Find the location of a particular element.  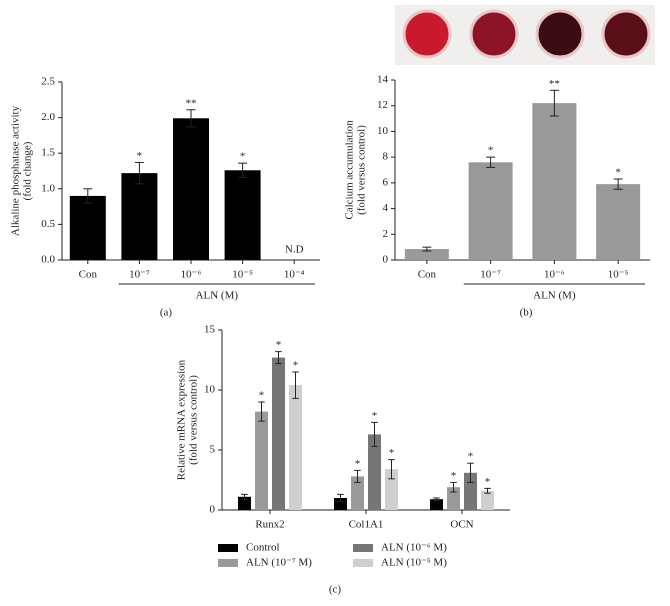

y-tick-label: 2 is located at coordinates (386, 234).